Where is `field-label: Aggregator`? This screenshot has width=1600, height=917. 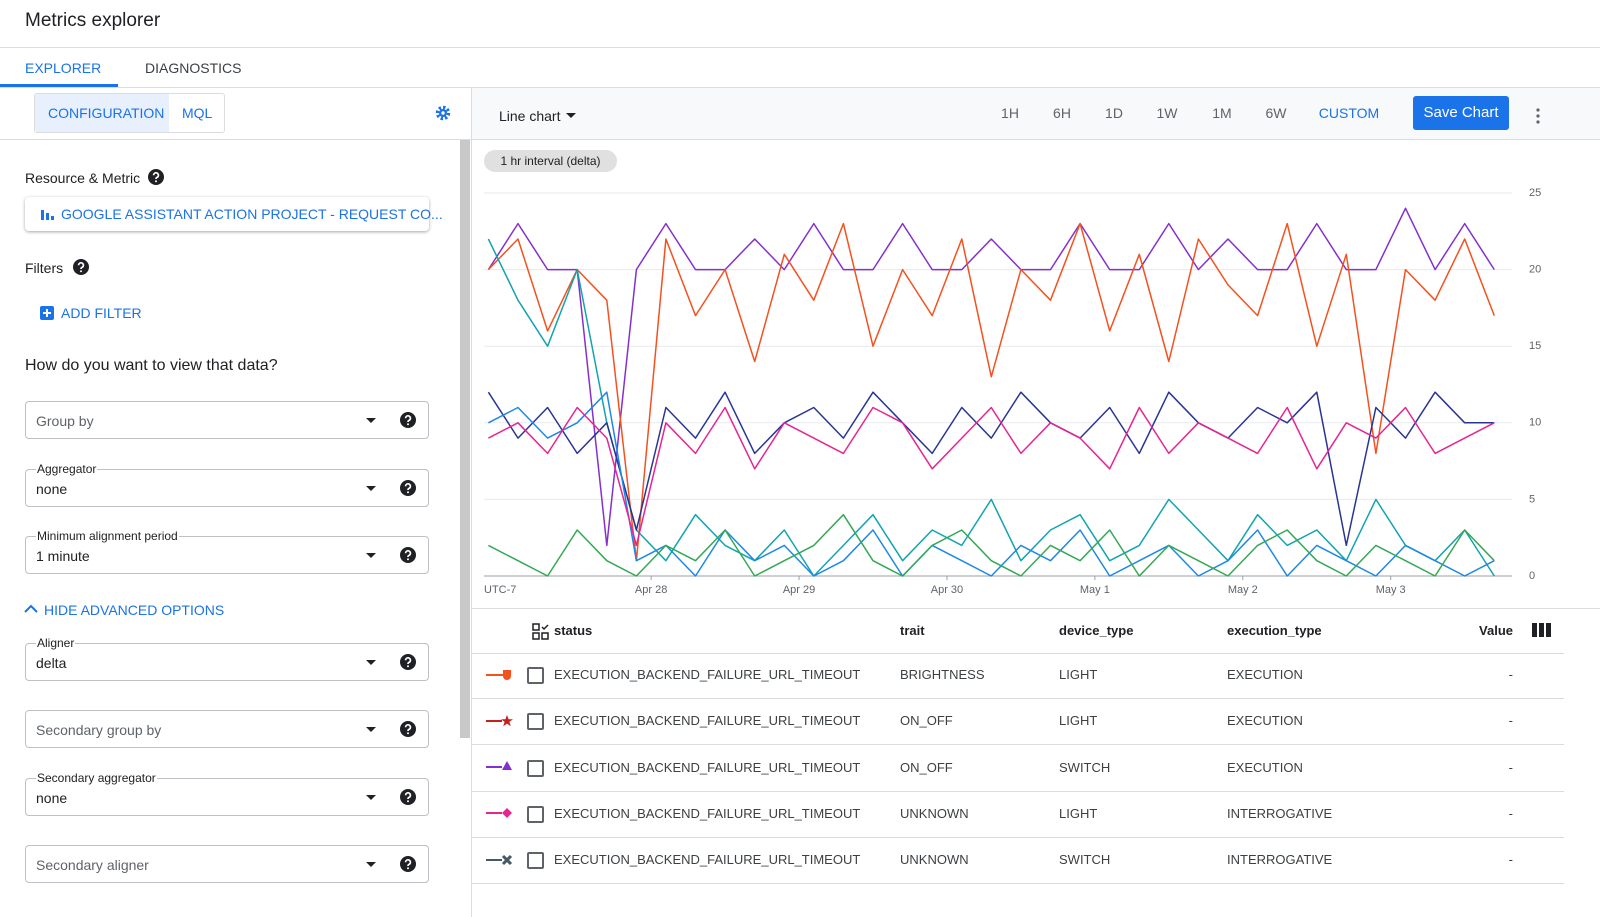 field-label: Aggregator is located at coordinates (66, 469).